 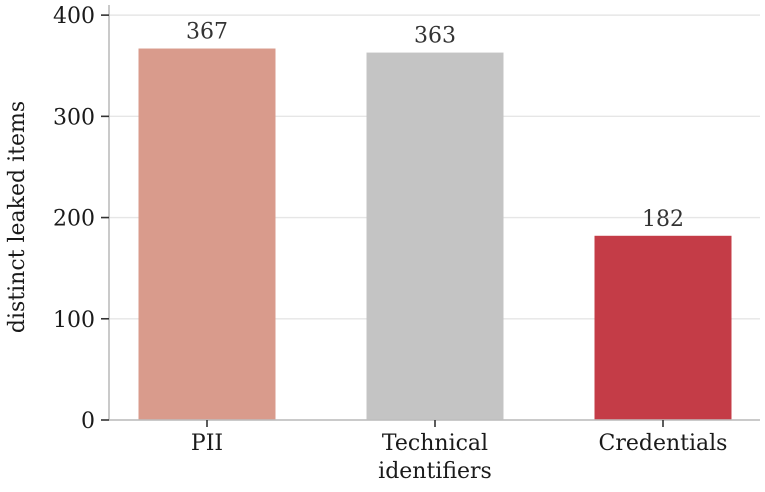 What do you see at coordinates (663, 443) in the screenshot?
I see `x-tick-label: Credentials` at bounding box center [663, 443].